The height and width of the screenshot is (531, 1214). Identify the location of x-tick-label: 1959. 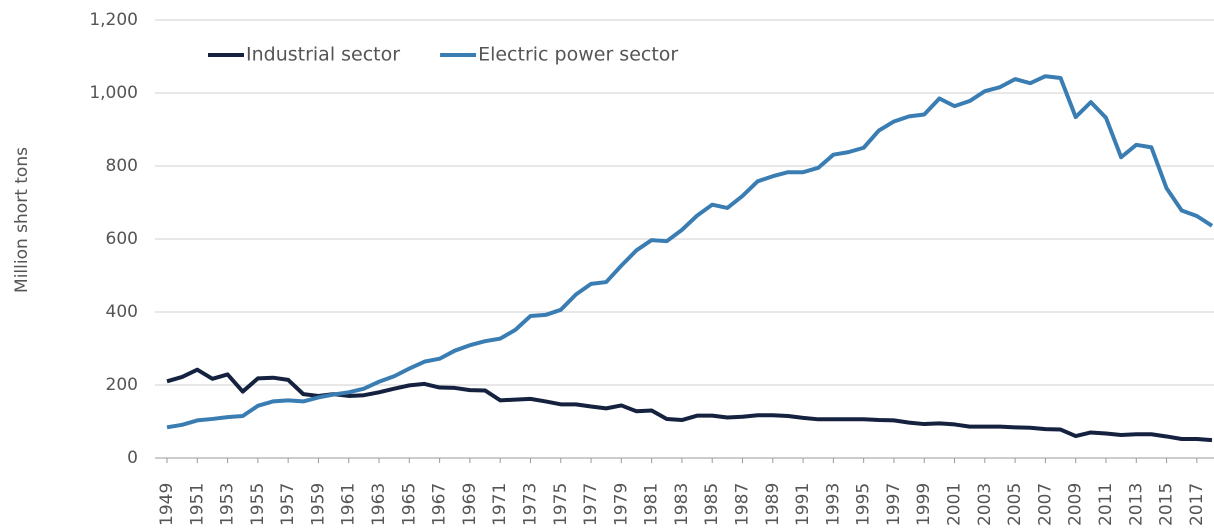
(318, 504).